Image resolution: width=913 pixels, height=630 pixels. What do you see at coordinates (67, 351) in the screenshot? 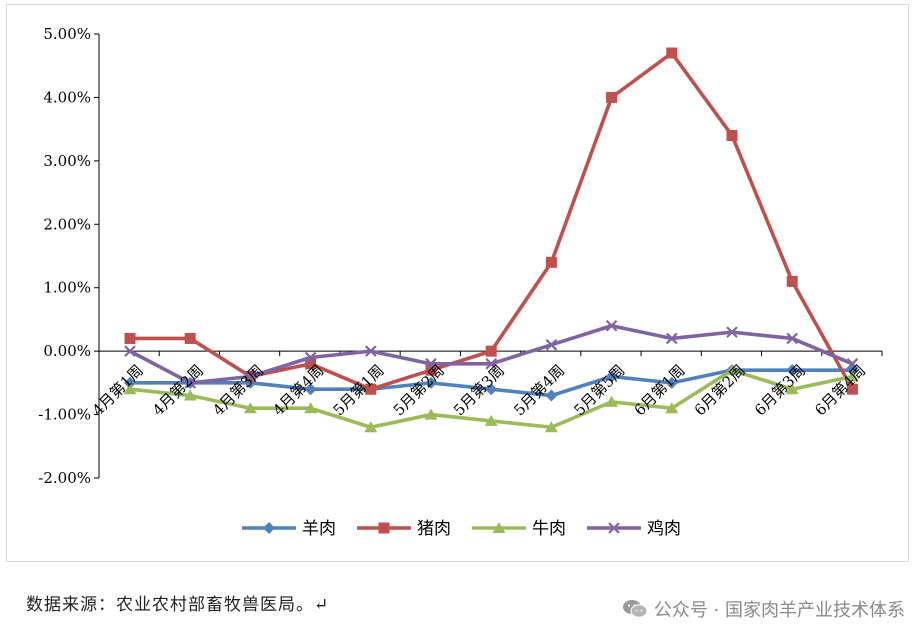
I see `y-tick-label: 0.00%` at bounding box center [67, 351].